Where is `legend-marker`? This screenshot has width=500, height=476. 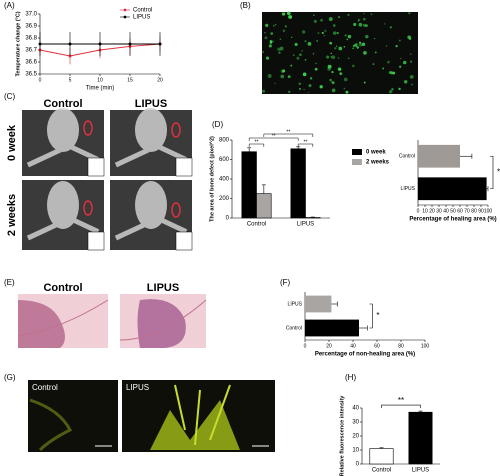
legend-marker is located at coordinates (125, 17).